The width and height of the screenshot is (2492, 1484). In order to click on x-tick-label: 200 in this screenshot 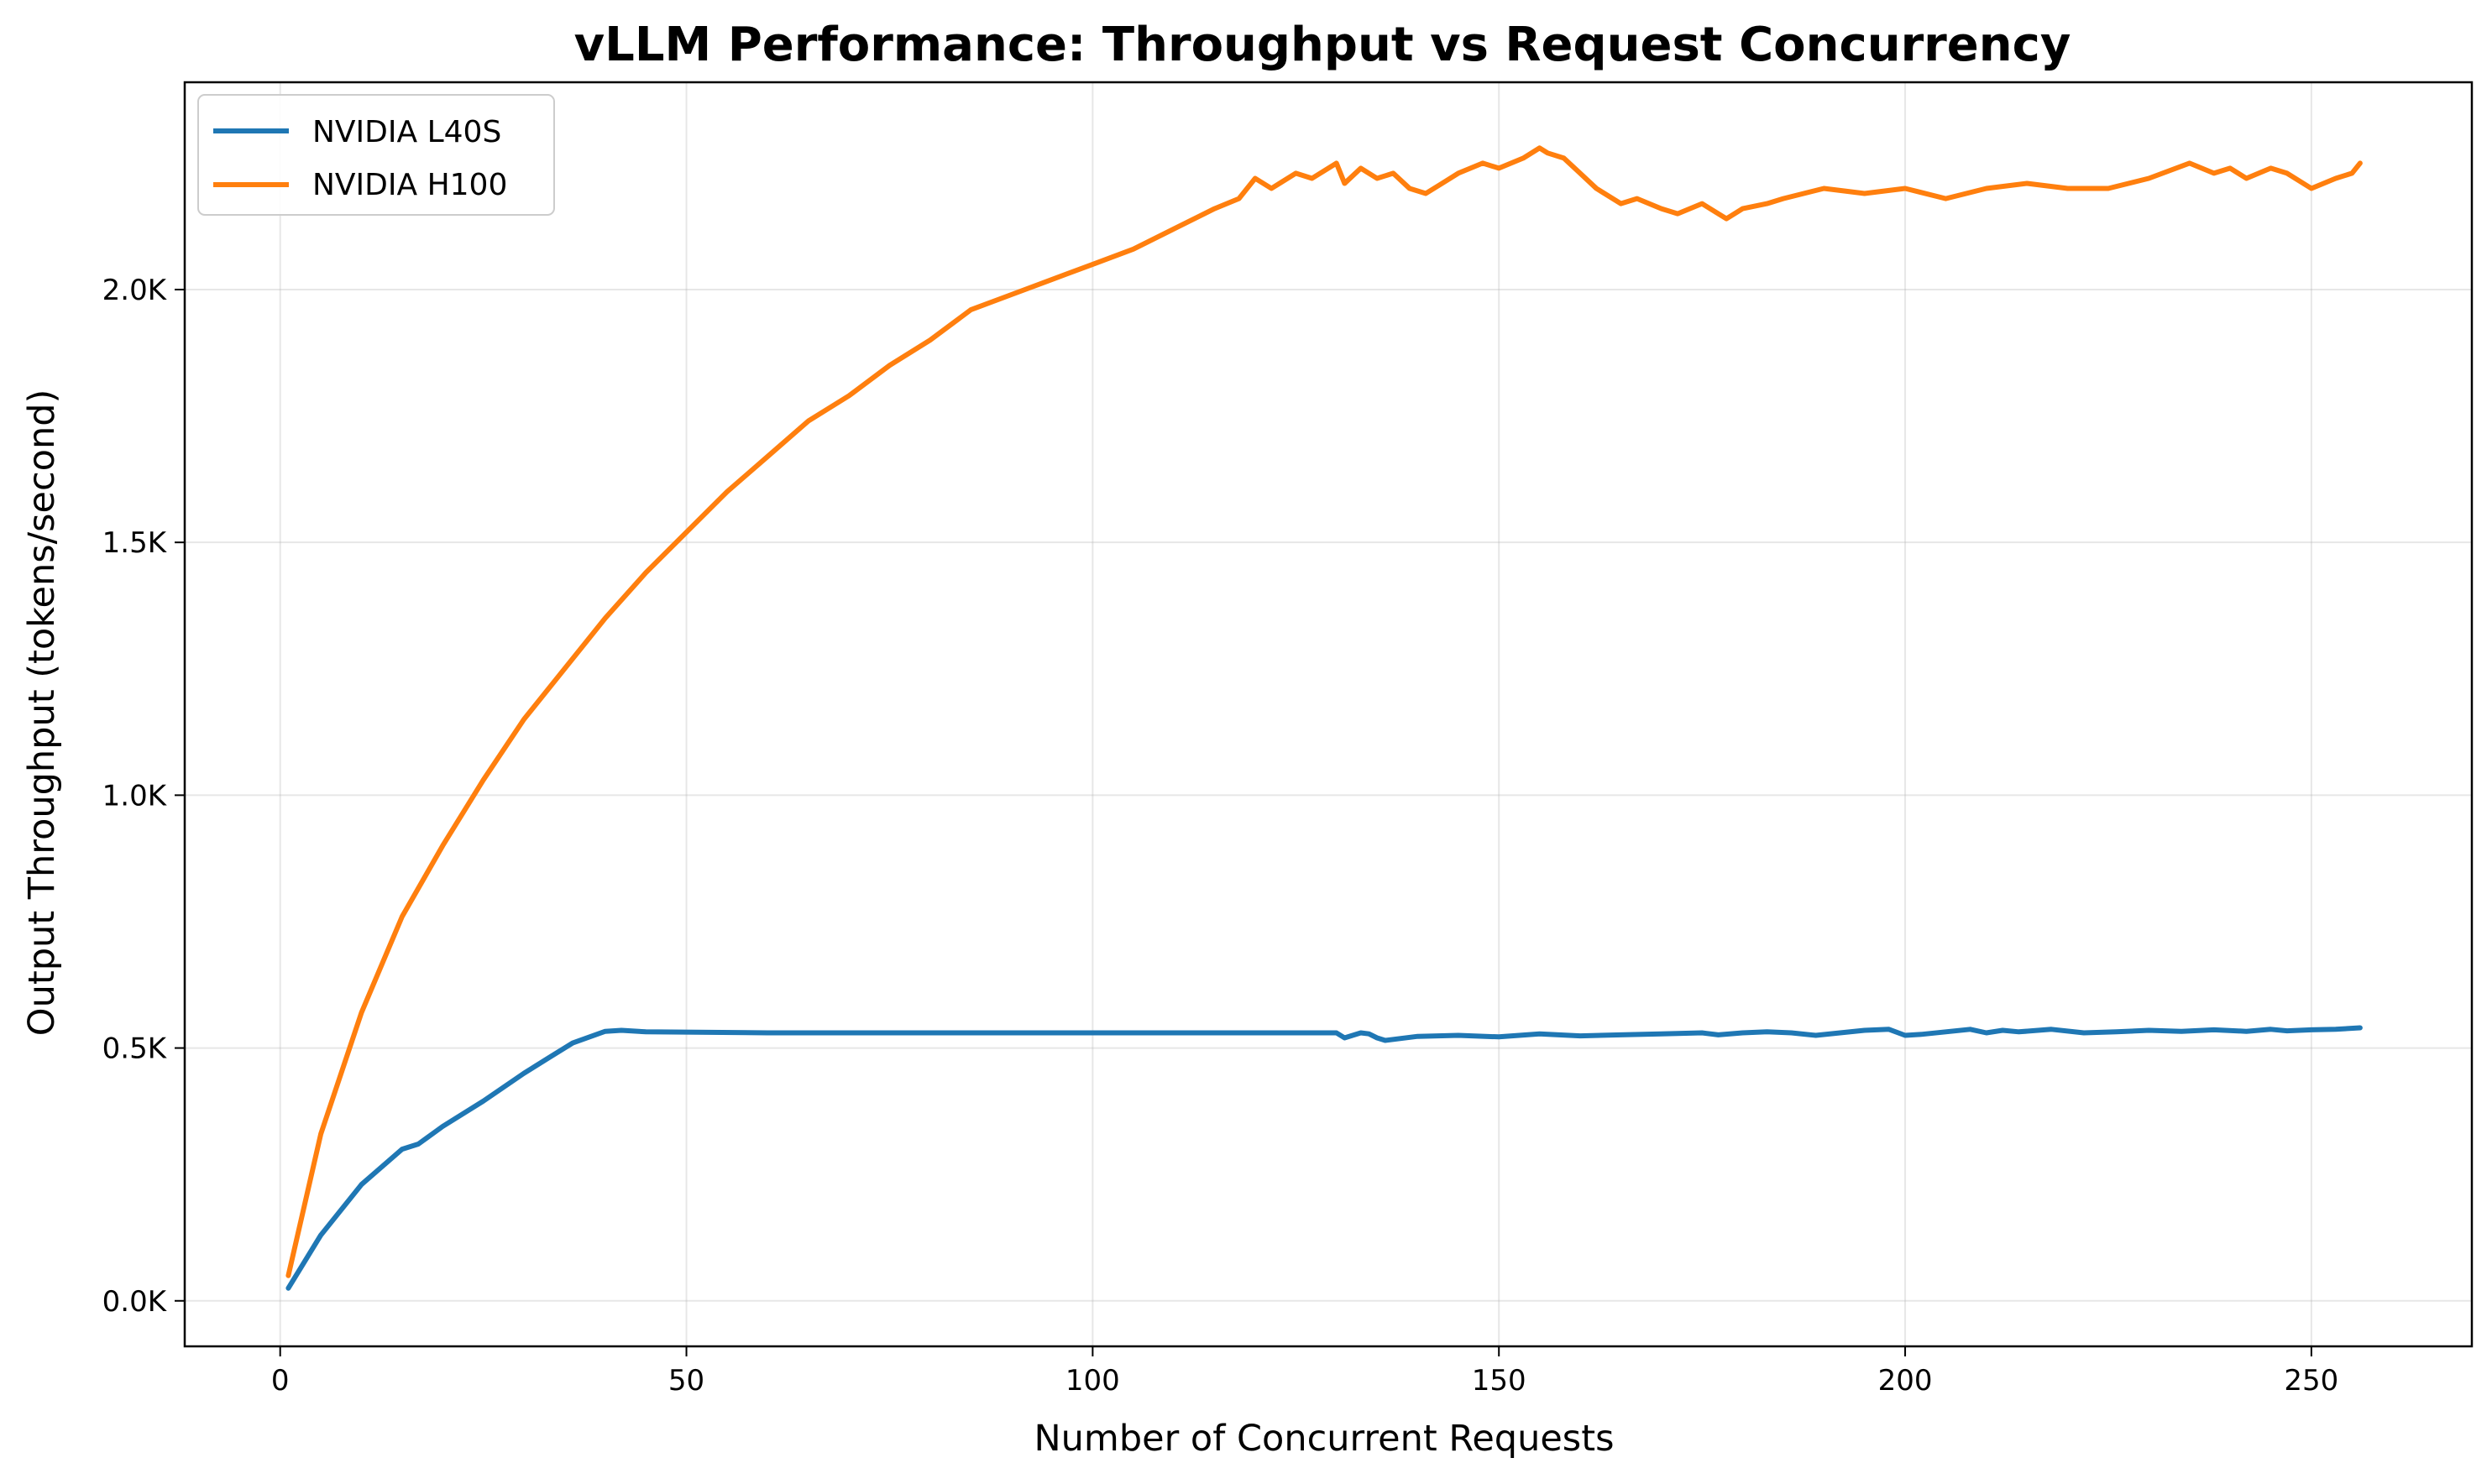, I will do `click(1906, 1381)`.